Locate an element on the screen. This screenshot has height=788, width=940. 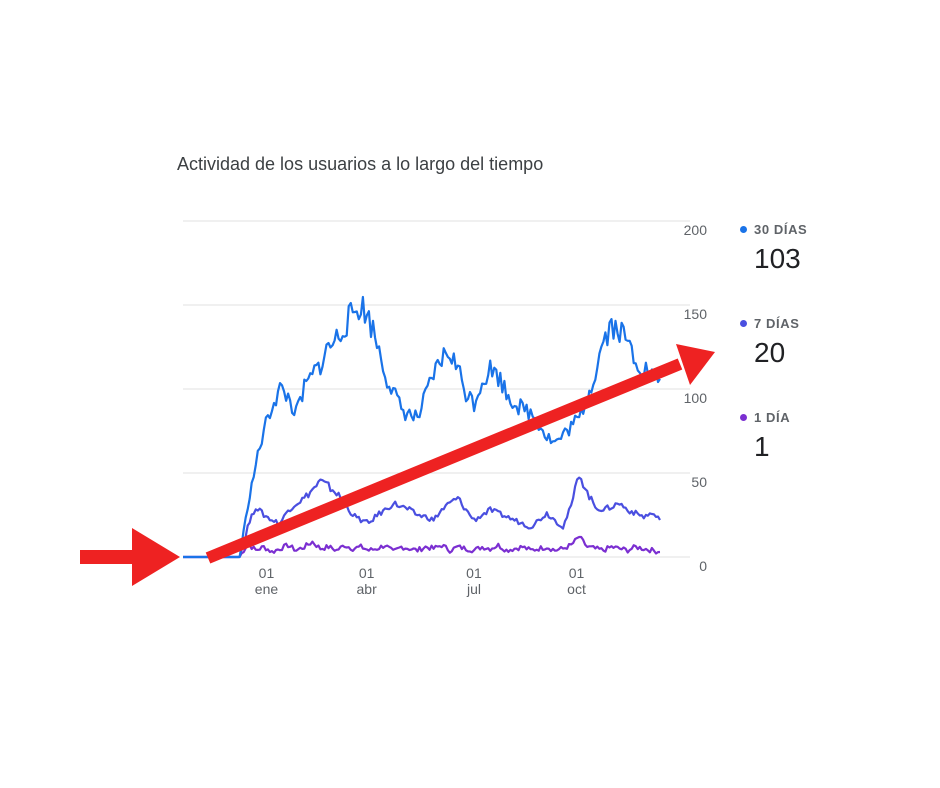
y-tick-label: 50 is located at coordinates (699, 482).